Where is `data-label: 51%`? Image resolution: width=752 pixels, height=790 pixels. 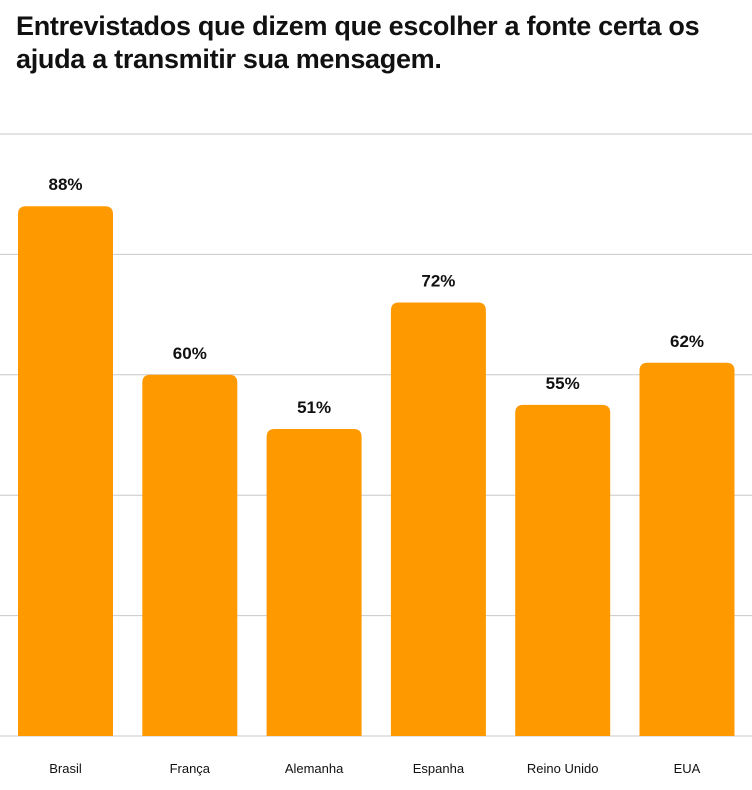 data-label: 51% is located at coordinates (314, 407).